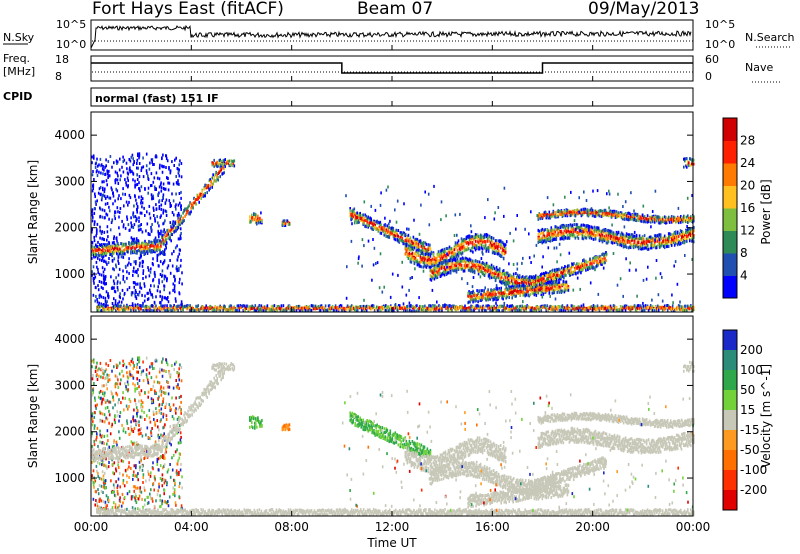 The height and width of the screenshot is (554, 800). Describe the element at coordinates (712, 59) in the screenshot. I see `freq-right-tick-top: 60` at that location.